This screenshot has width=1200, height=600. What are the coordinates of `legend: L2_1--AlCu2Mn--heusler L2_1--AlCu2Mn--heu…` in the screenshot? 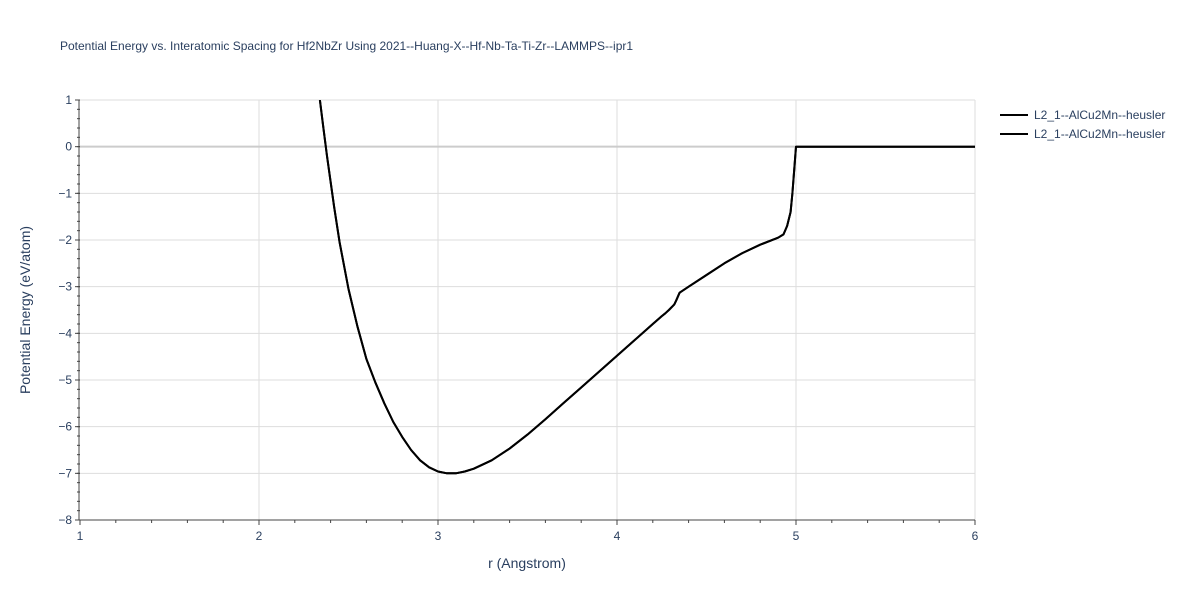 It's located at (1082, 124).